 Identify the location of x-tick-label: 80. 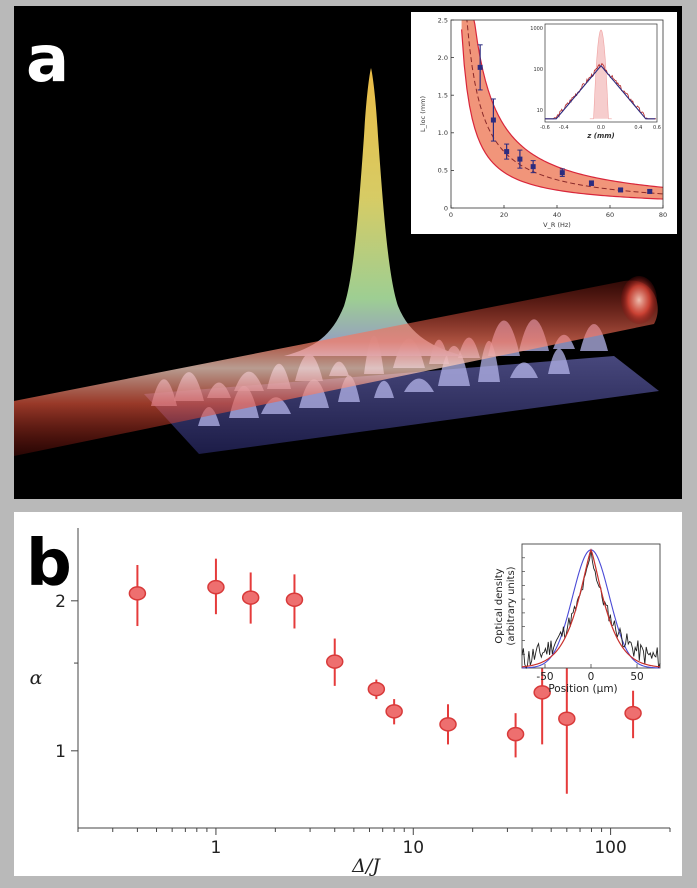
(663, 215).